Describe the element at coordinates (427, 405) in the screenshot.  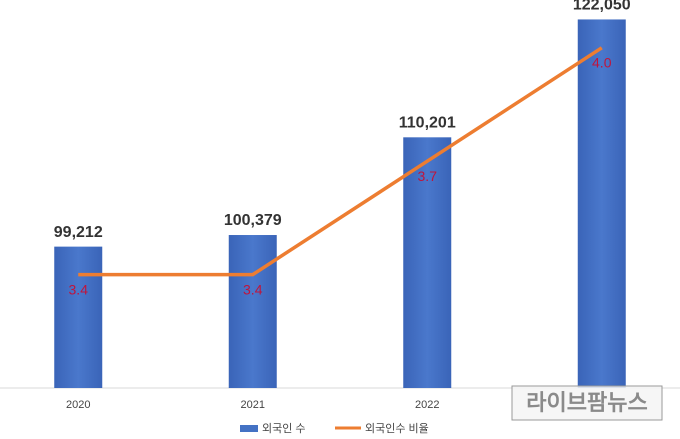
I see `x-tick-label: 2022` at that location.